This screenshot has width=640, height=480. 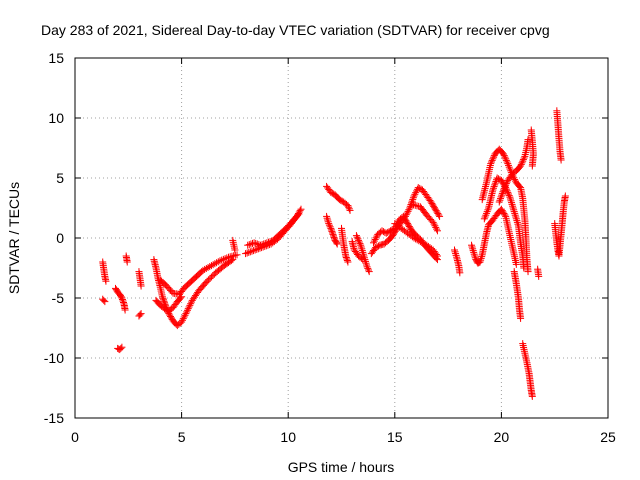 I want to click on x-tick-label: 25, so click(x=608, y=437).